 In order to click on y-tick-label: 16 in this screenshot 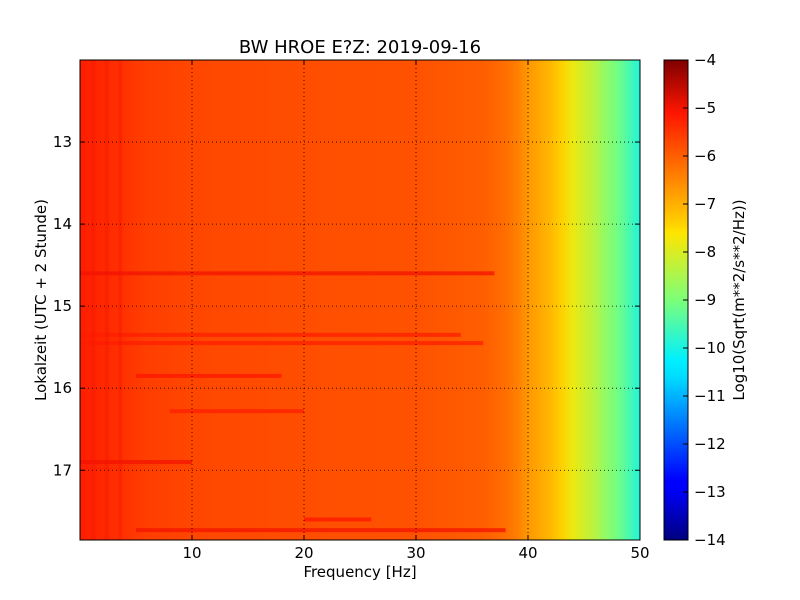, I will do `click(62, 388)`.